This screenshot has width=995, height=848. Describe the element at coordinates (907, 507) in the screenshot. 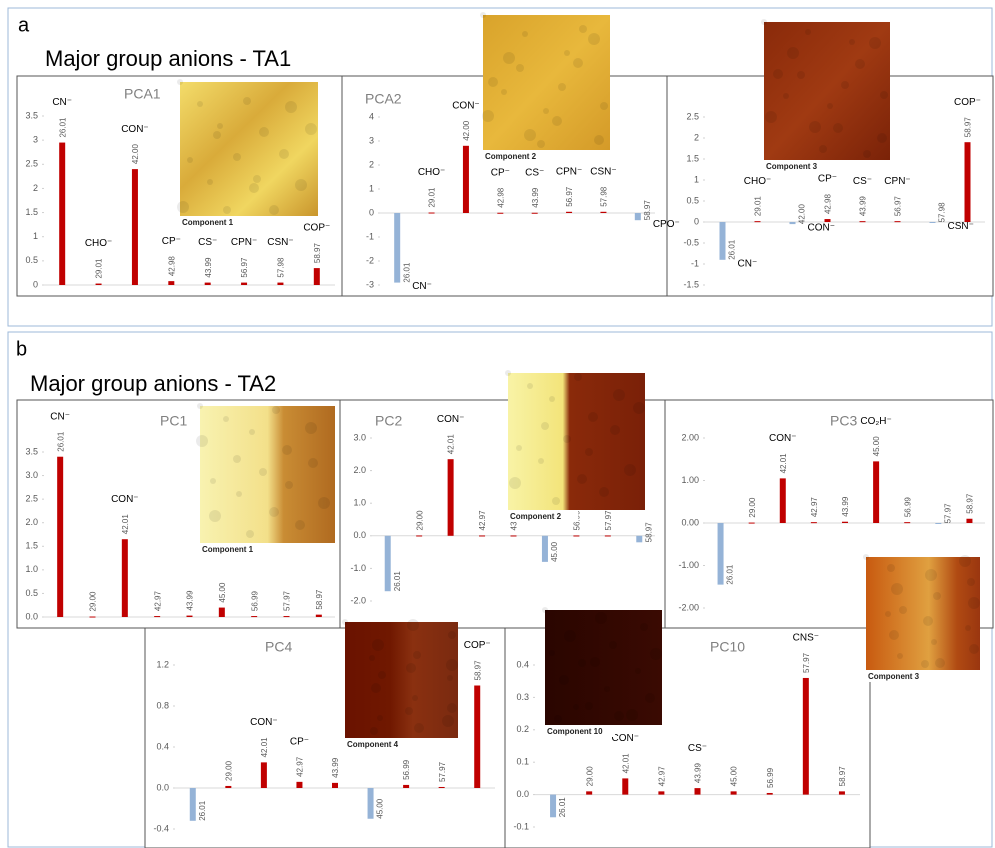

I see `mass-label: 56.99` at that location.